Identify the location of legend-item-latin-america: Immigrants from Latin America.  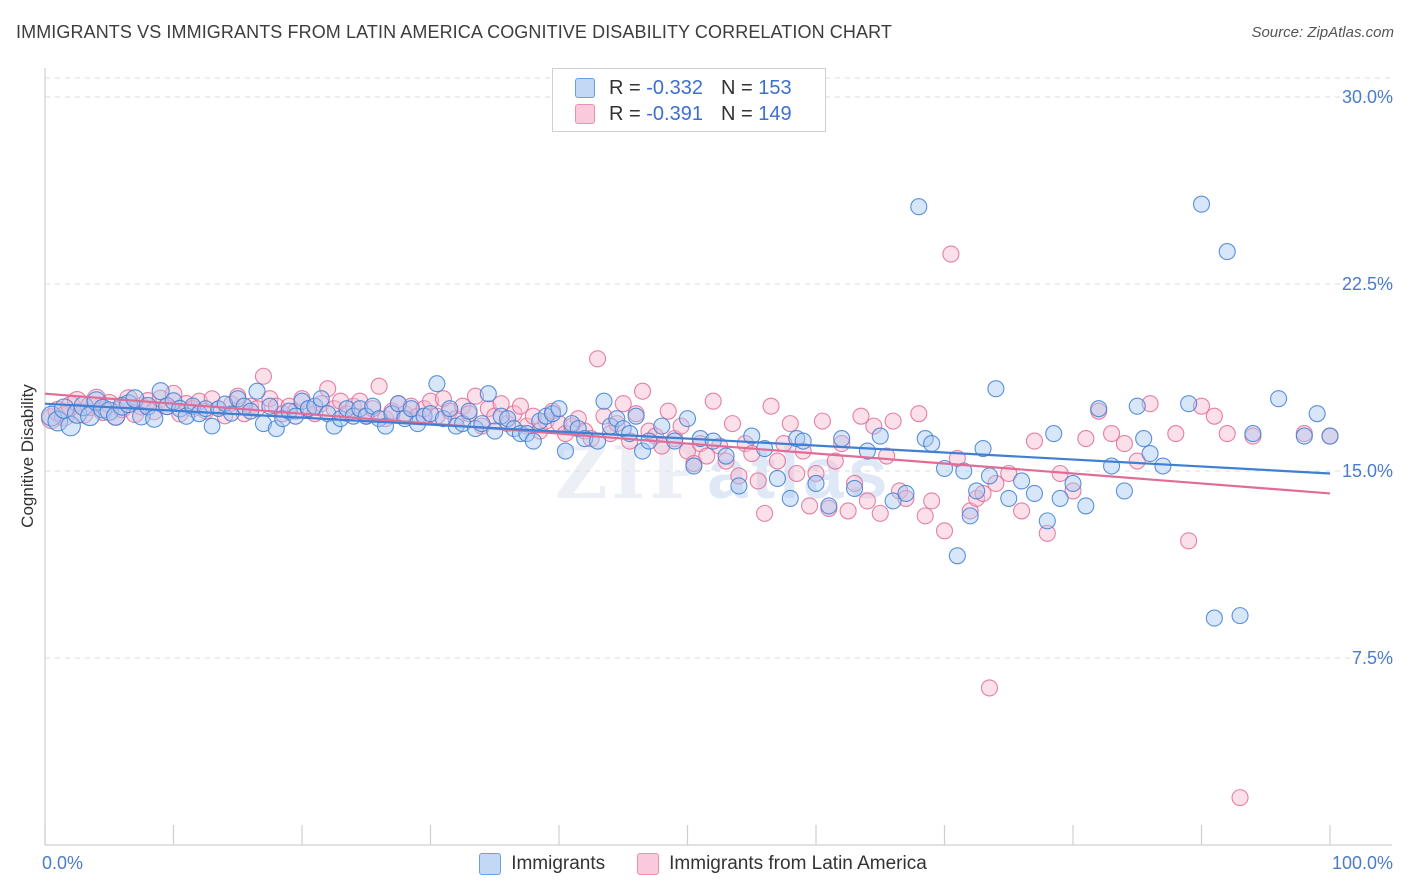
(782, 864).